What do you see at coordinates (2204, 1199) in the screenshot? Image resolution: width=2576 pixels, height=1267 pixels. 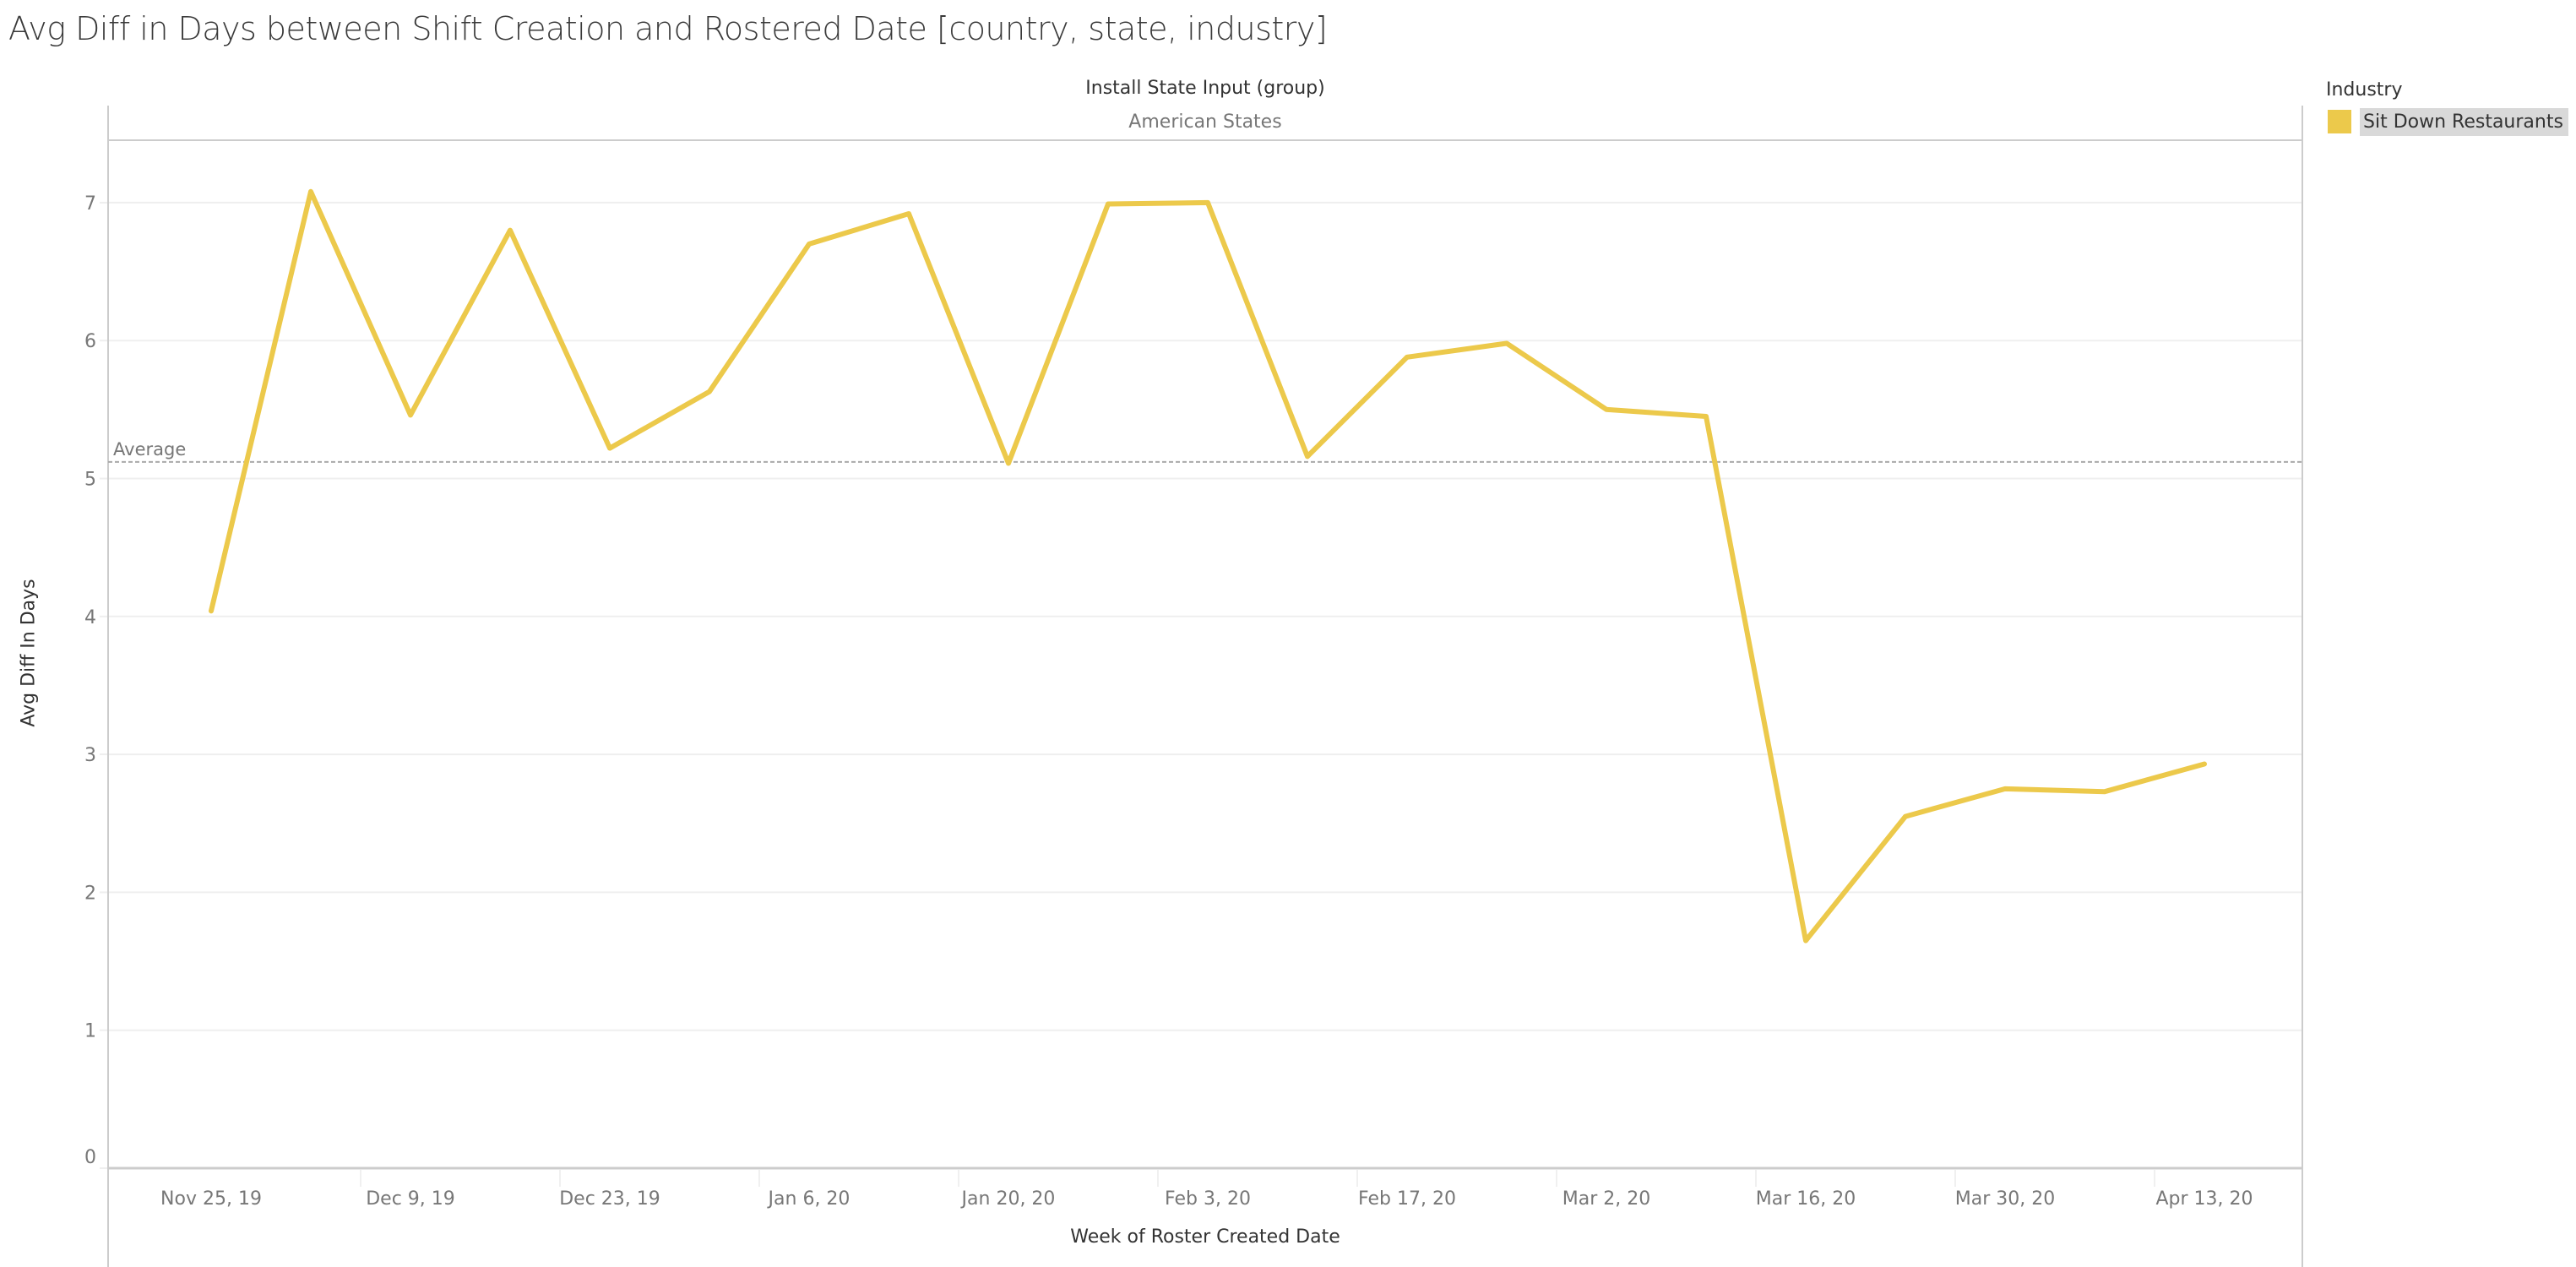 I see `x-tick-label: Apr 13, 20` at bounding box center [2204, 1199].